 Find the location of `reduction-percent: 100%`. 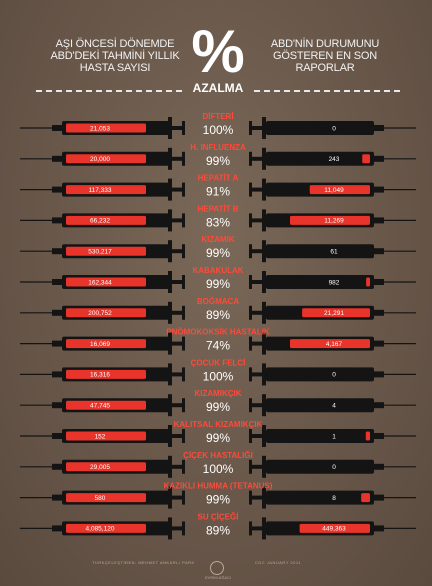

reduction-percent: 100% is located at coordinates (218, 130).